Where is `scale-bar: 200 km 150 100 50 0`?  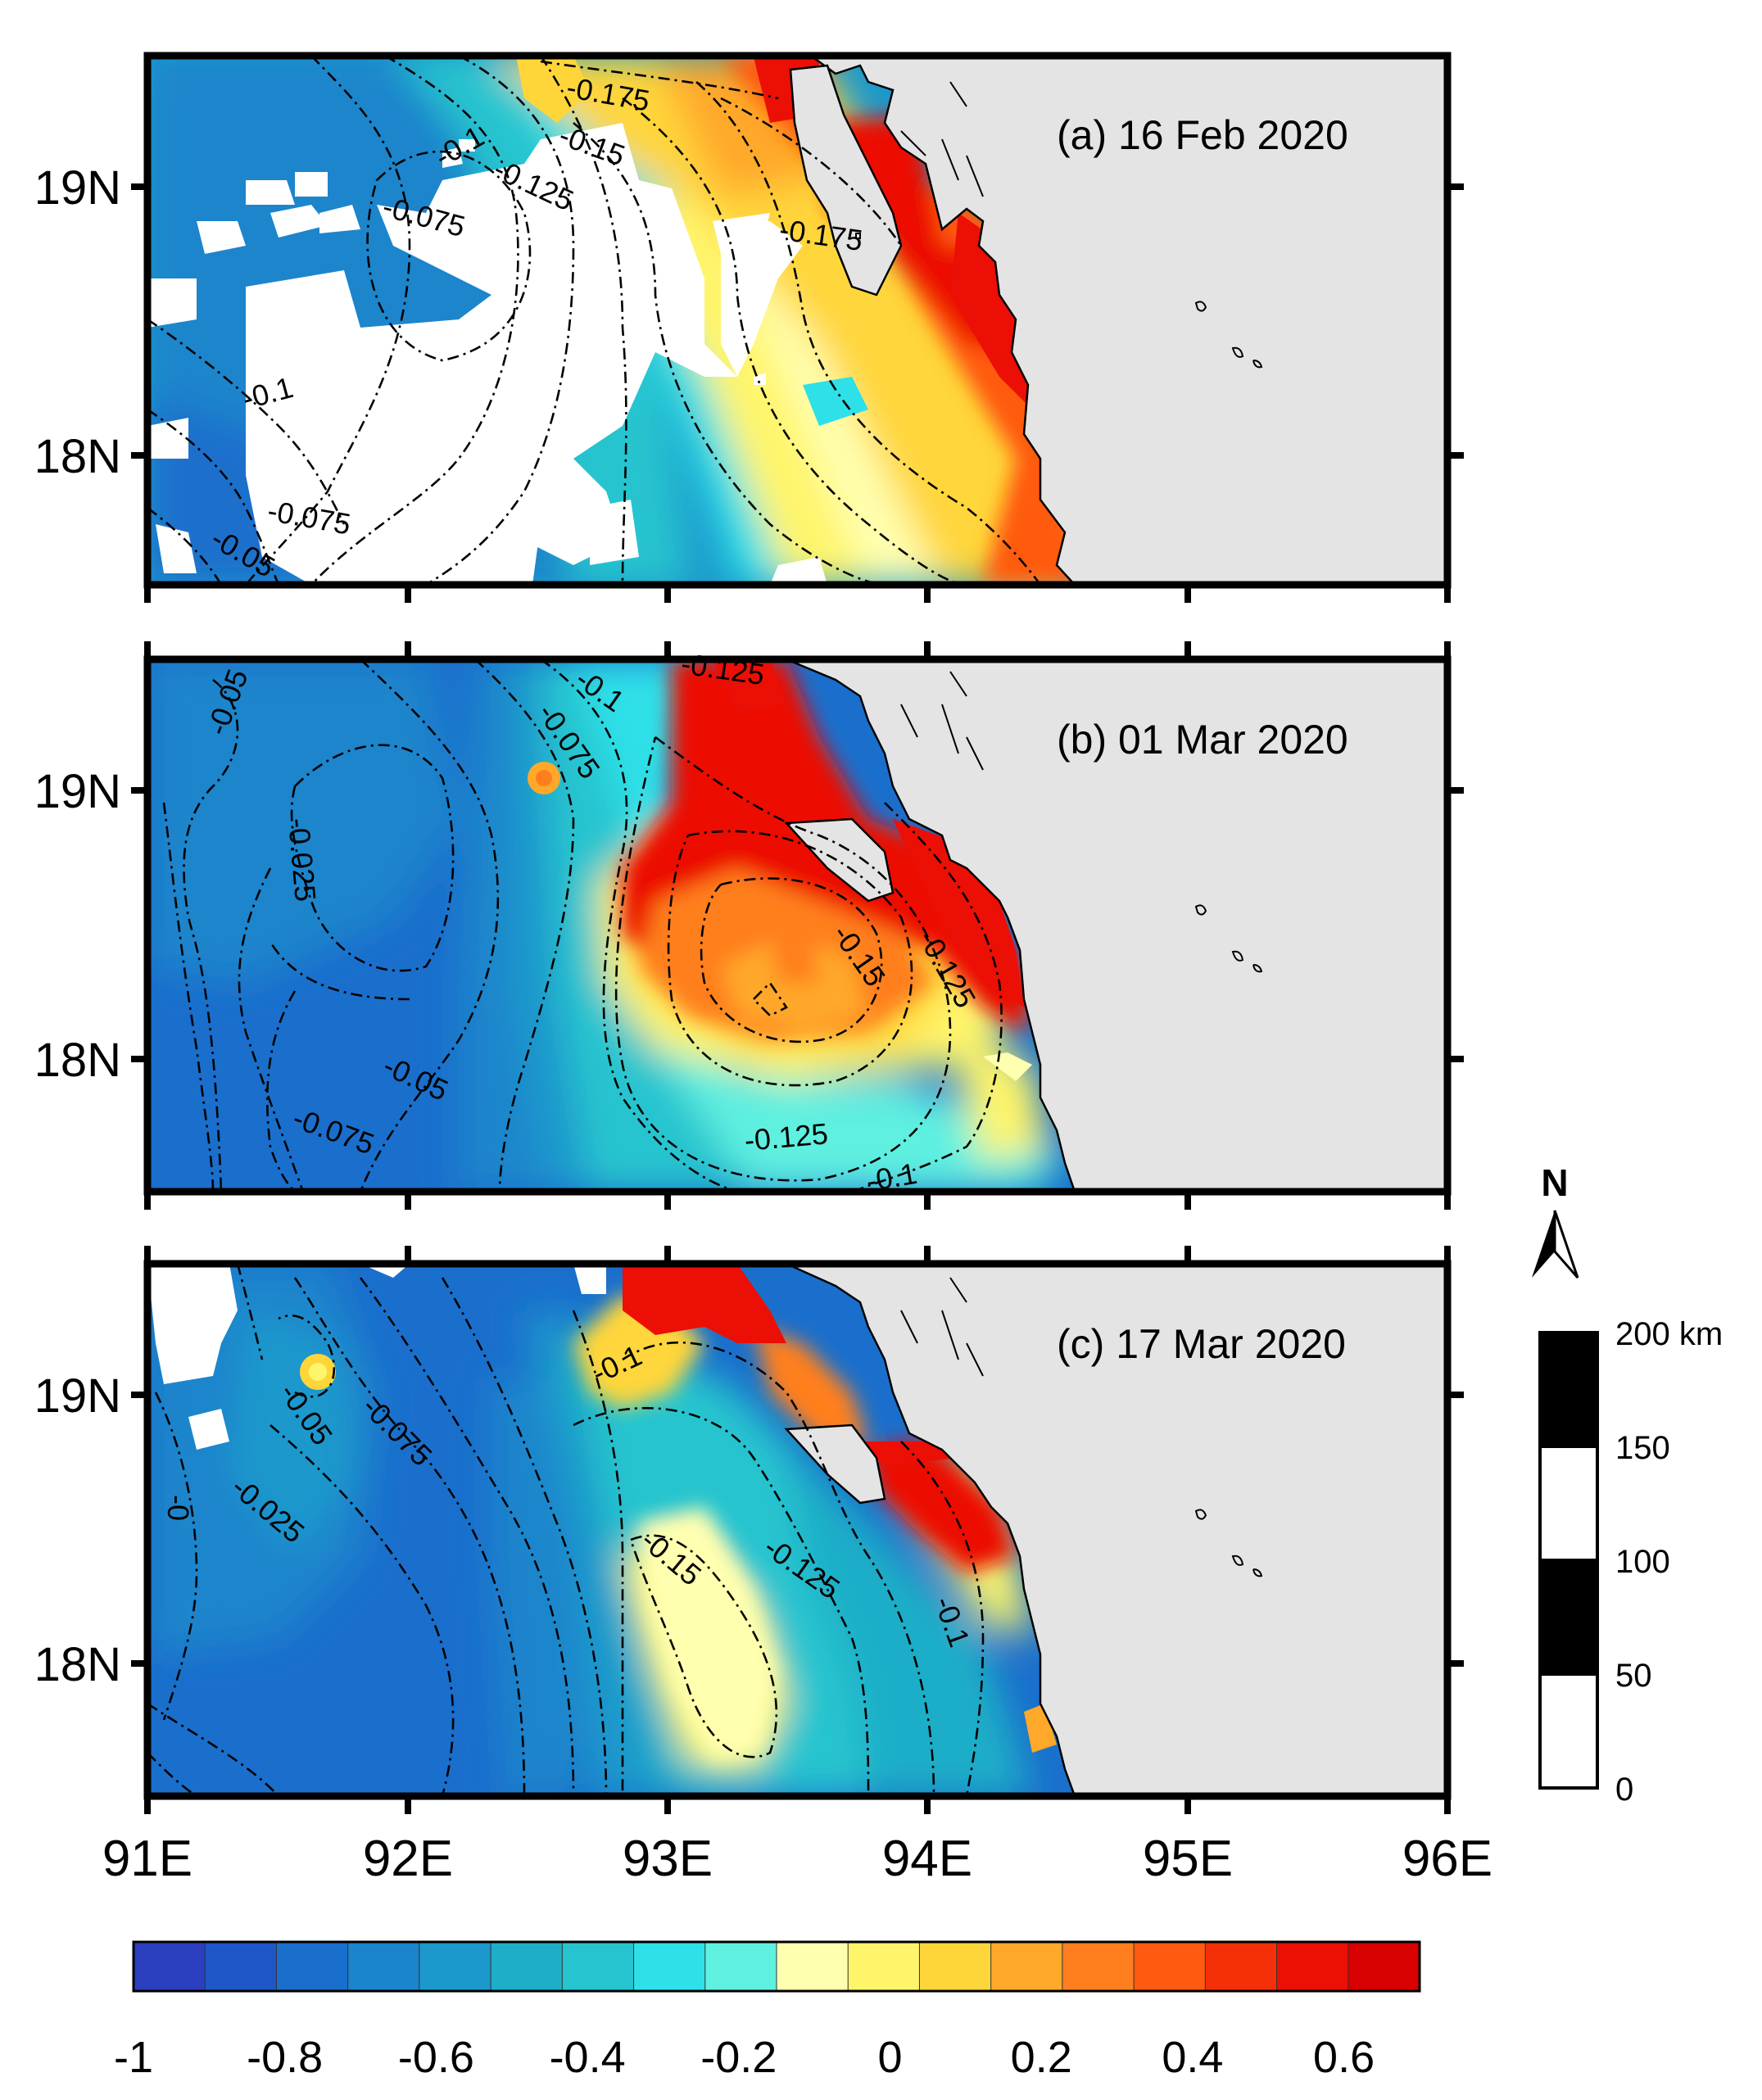
scale-bar: 200 km 150 100 50 0 is located at coordinates (1631, 1562).